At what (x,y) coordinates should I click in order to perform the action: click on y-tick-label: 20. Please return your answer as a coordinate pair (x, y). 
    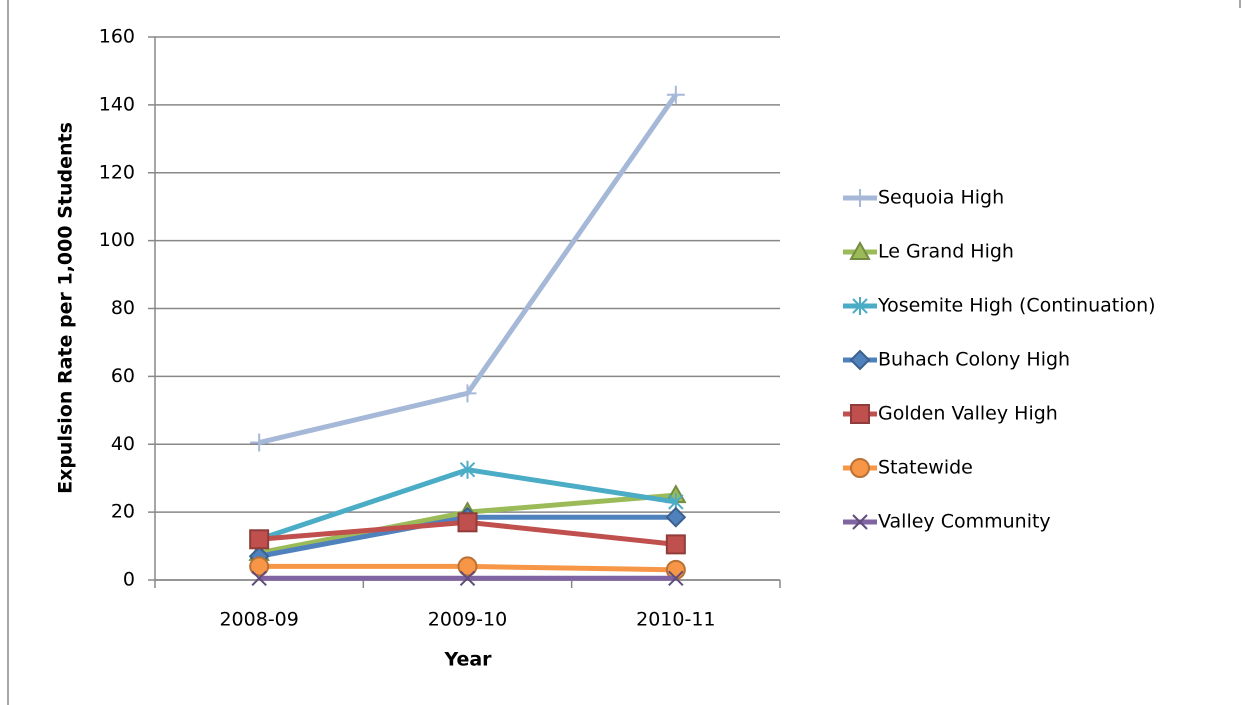
    Looking at the image, I should click on (123, 512).